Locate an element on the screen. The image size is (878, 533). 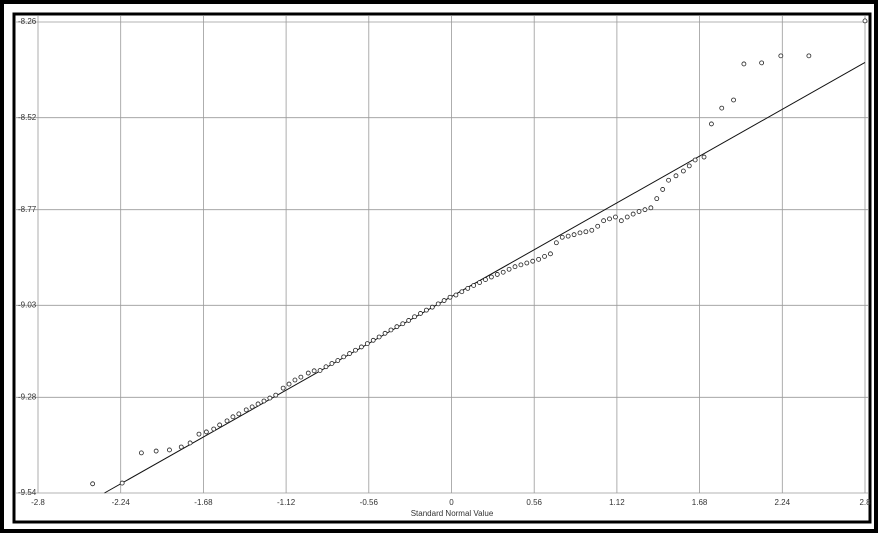
y-tick-label: -8.52 is located at coordinates (27, 117).